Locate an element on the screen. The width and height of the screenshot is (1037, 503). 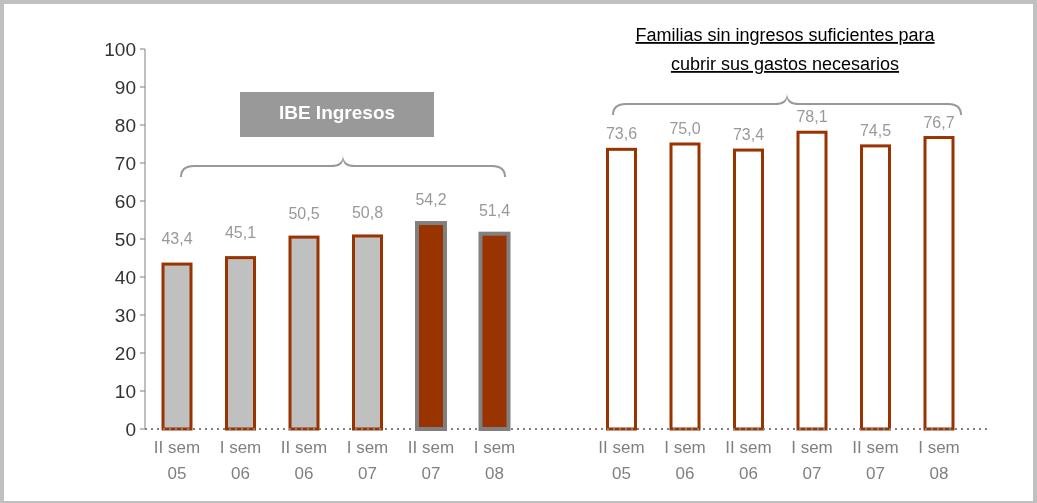
label-box: IBE Ingresos is located at coordinates (337, 114).